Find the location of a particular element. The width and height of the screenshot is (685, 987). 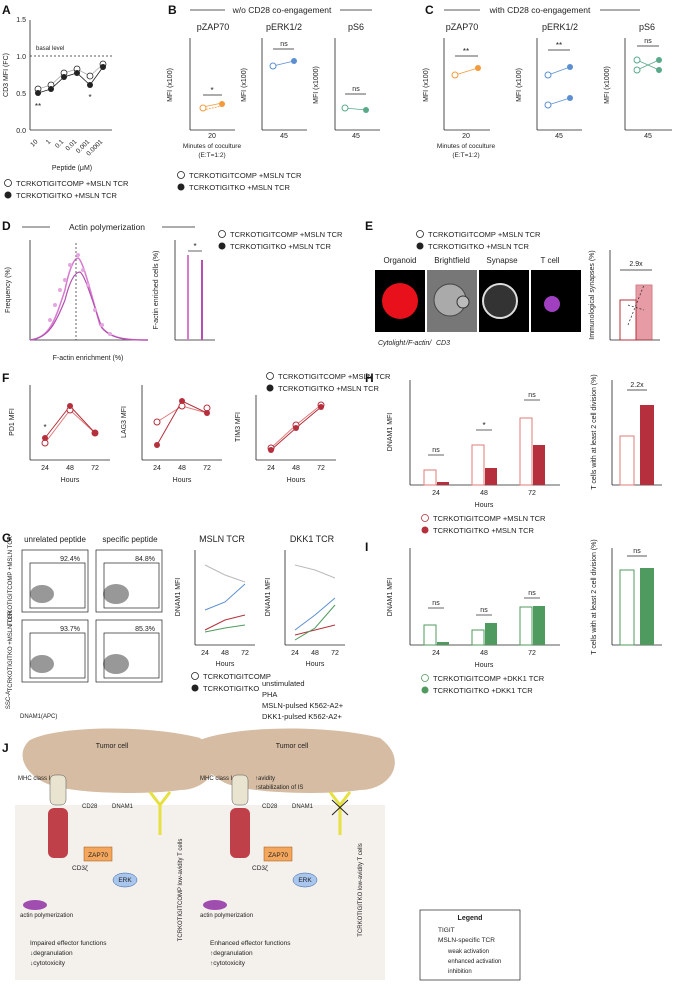

svg-text: 0.1 is located at coordinates (60, 144).